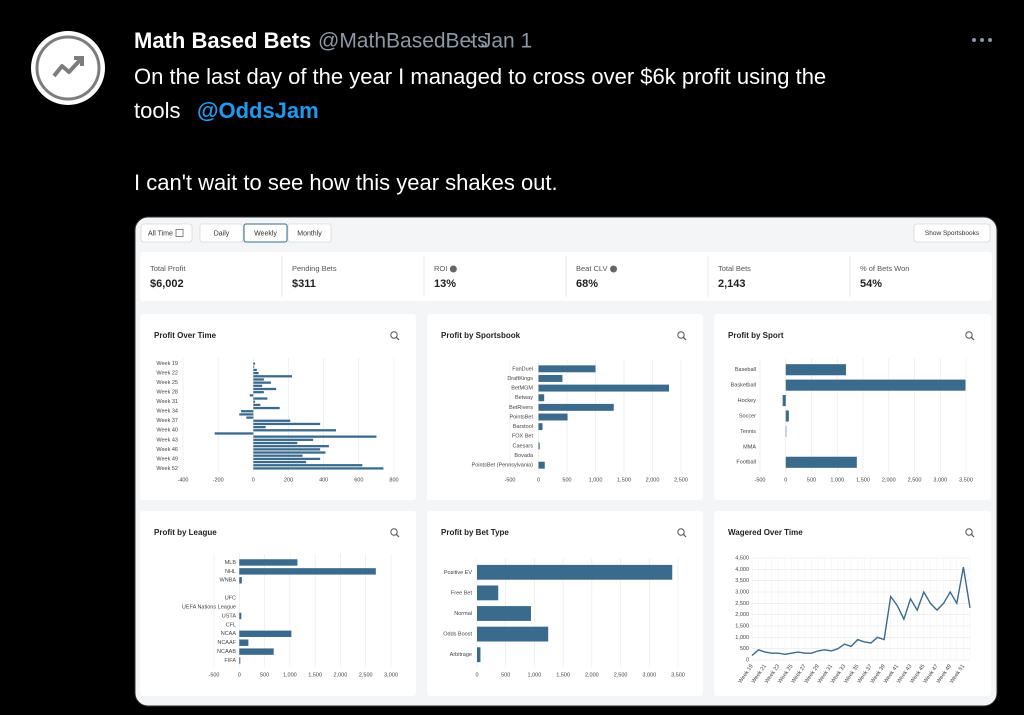  I want to click on stat-label: Total Bets, so click(734, 268).